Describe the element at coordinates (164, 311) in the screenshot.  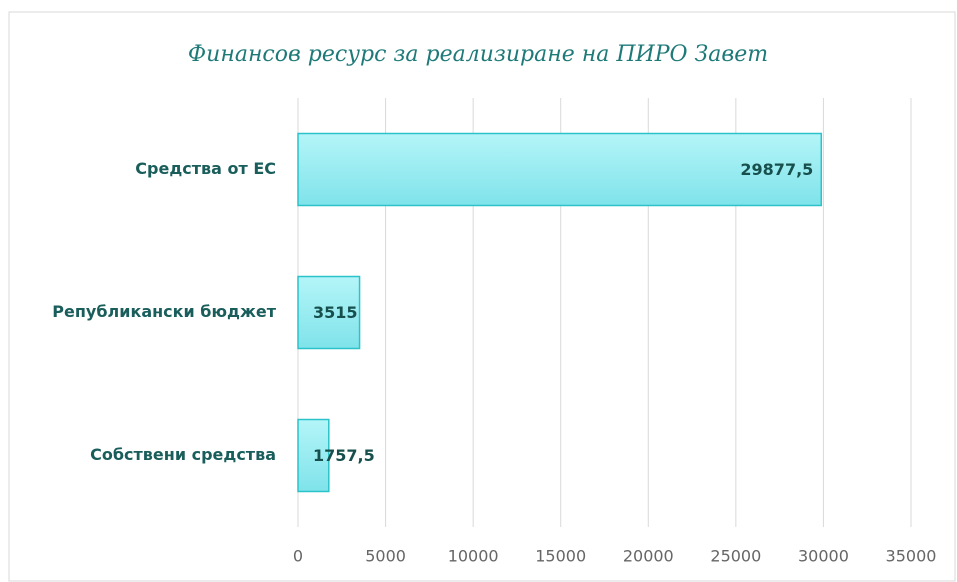
I see `y-tick-label: Републикански бюджет` at that location.